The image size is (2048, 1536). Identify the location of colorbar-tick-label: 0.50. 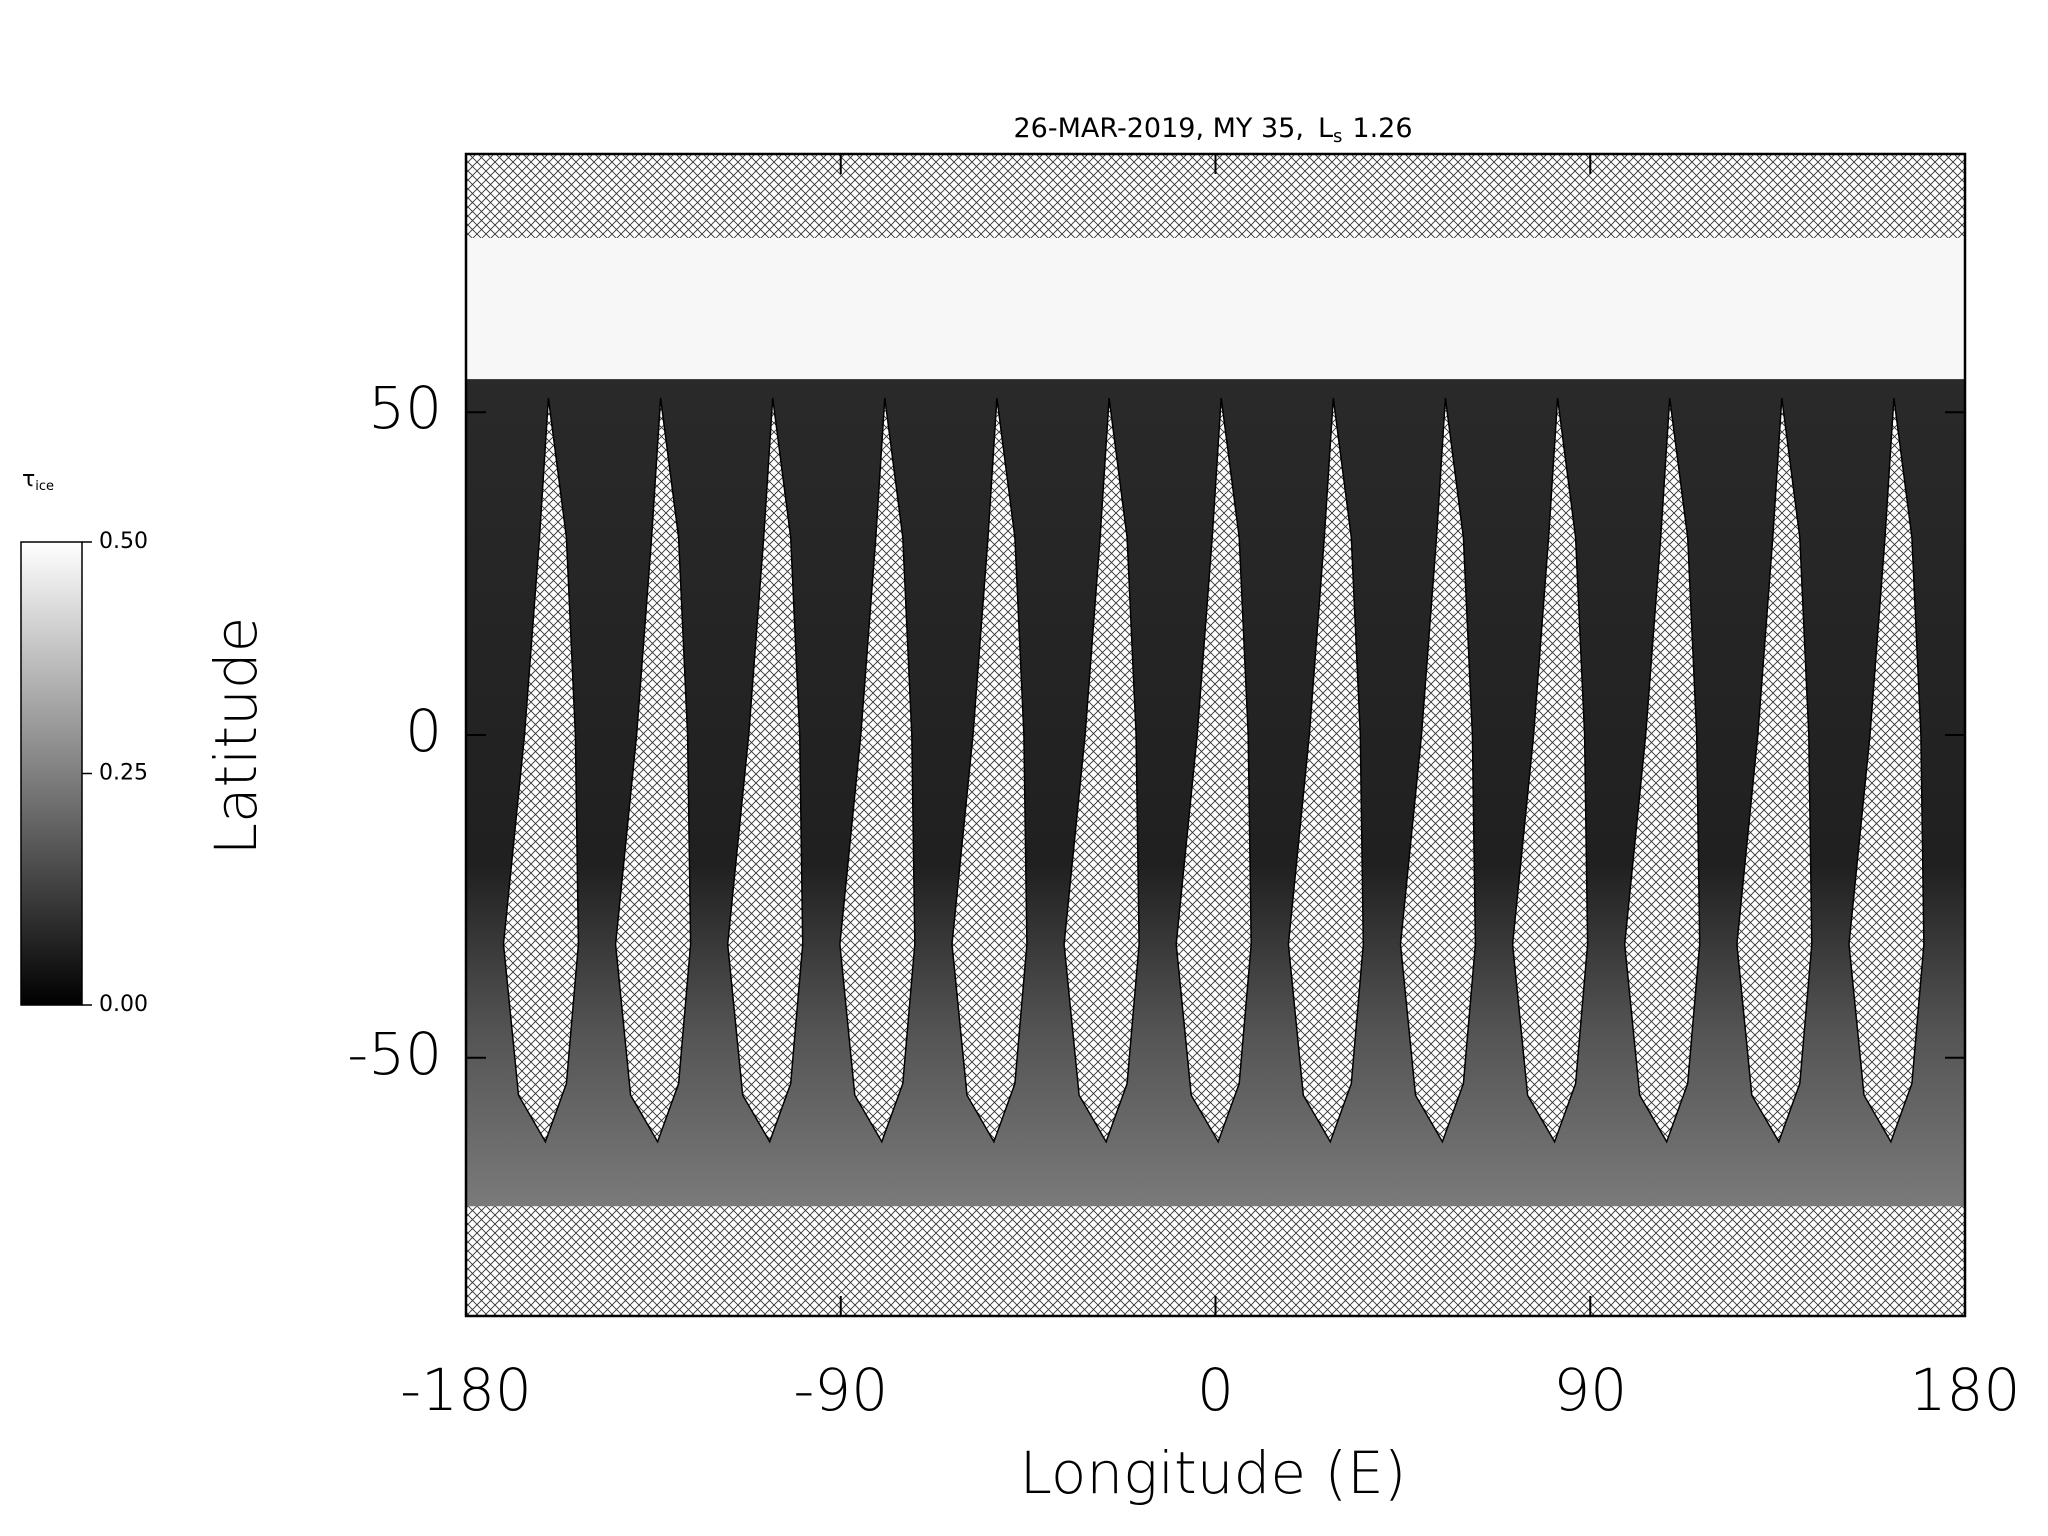
(123, 541).